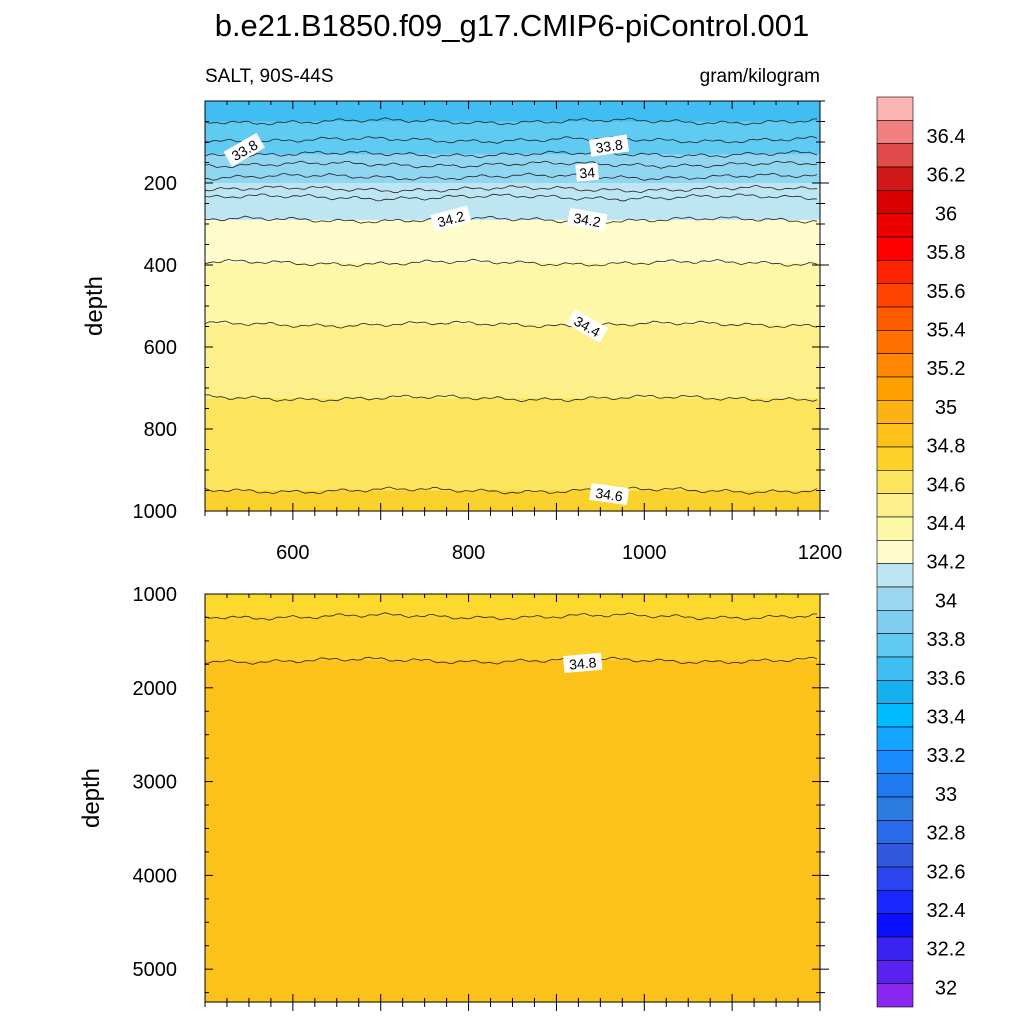  I want to click on upper-contour-label: 33.8, so click(609, 145).